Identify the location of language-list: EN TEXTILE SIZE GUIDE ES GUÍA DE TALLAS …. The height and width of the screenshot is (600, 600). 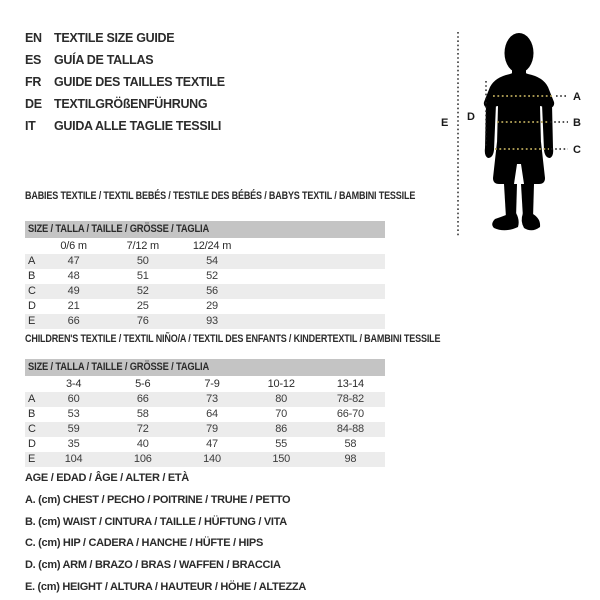
(125, 82).